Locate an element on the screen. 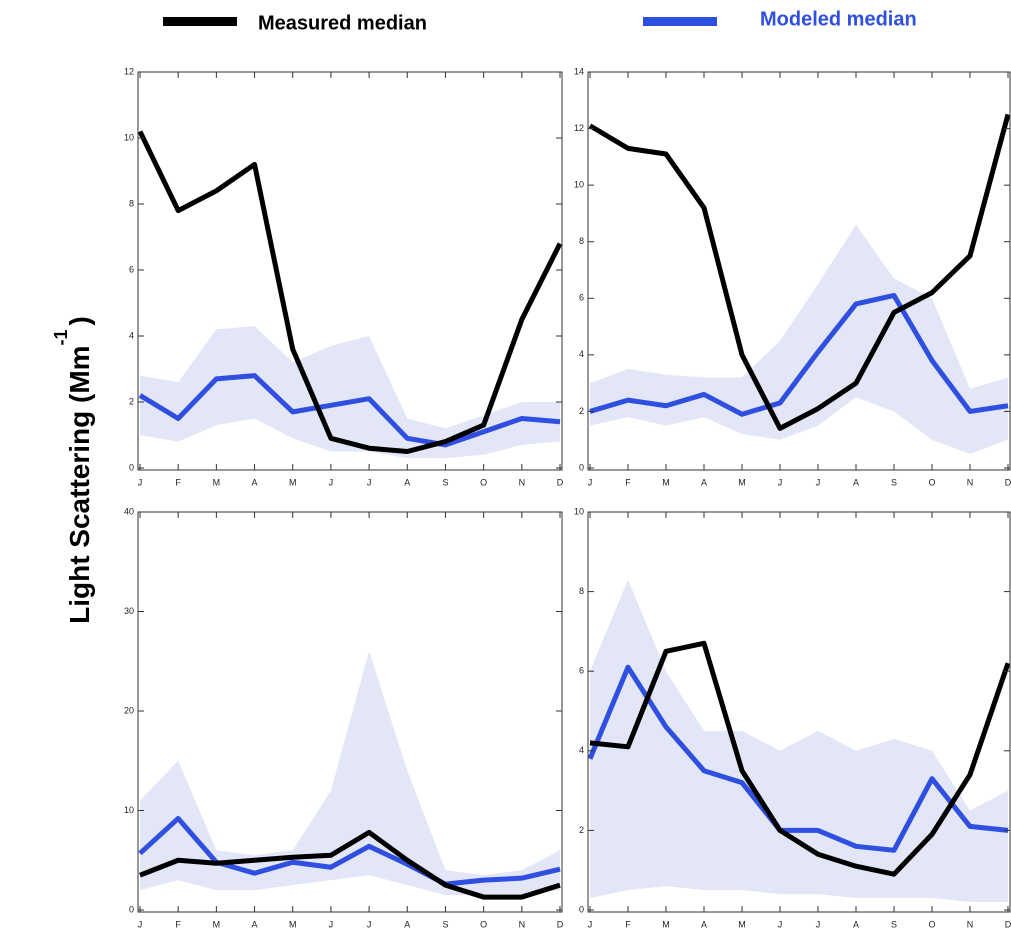 The height and width of the screenshot is (936, 1011). y-tick-label: 40 is located at coordinates (129, 511).